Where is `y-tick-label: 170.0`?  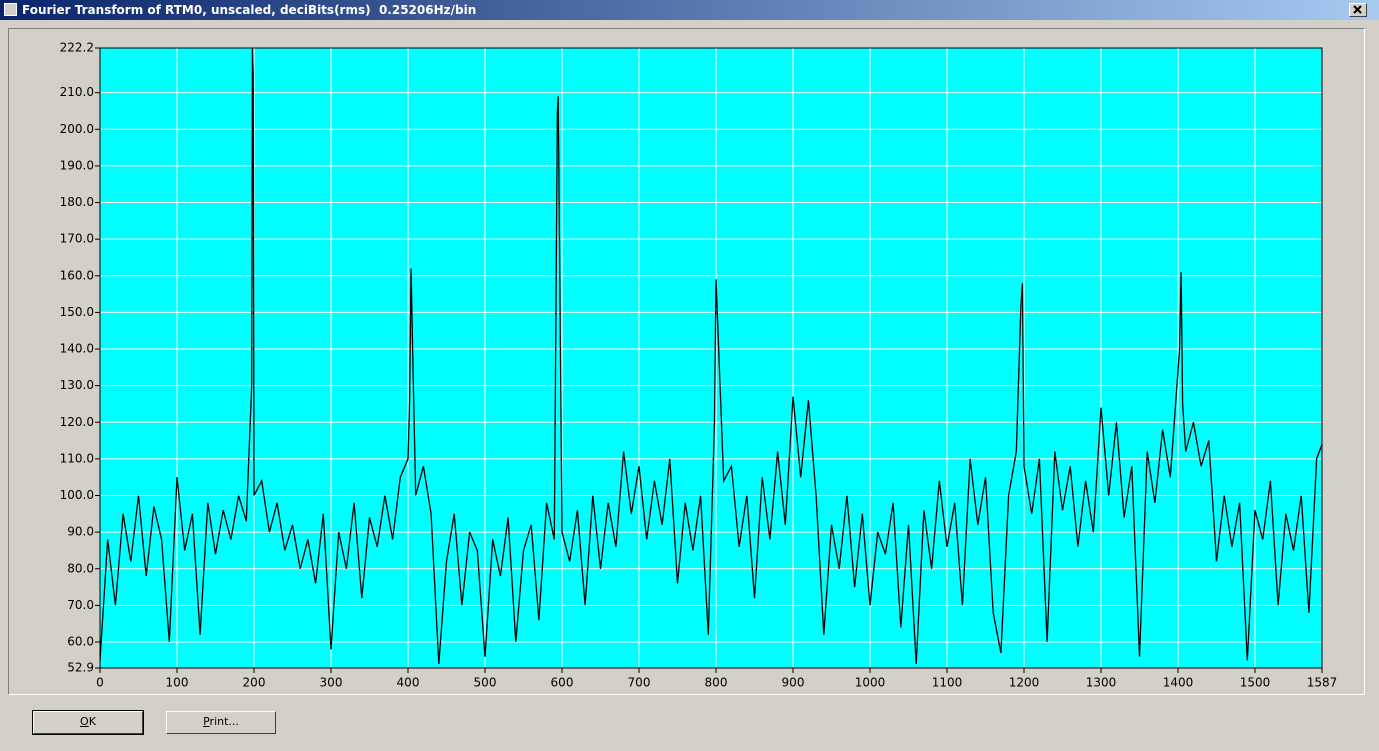
y-tick-label: 170.0 is located at coordinates (77, 239).